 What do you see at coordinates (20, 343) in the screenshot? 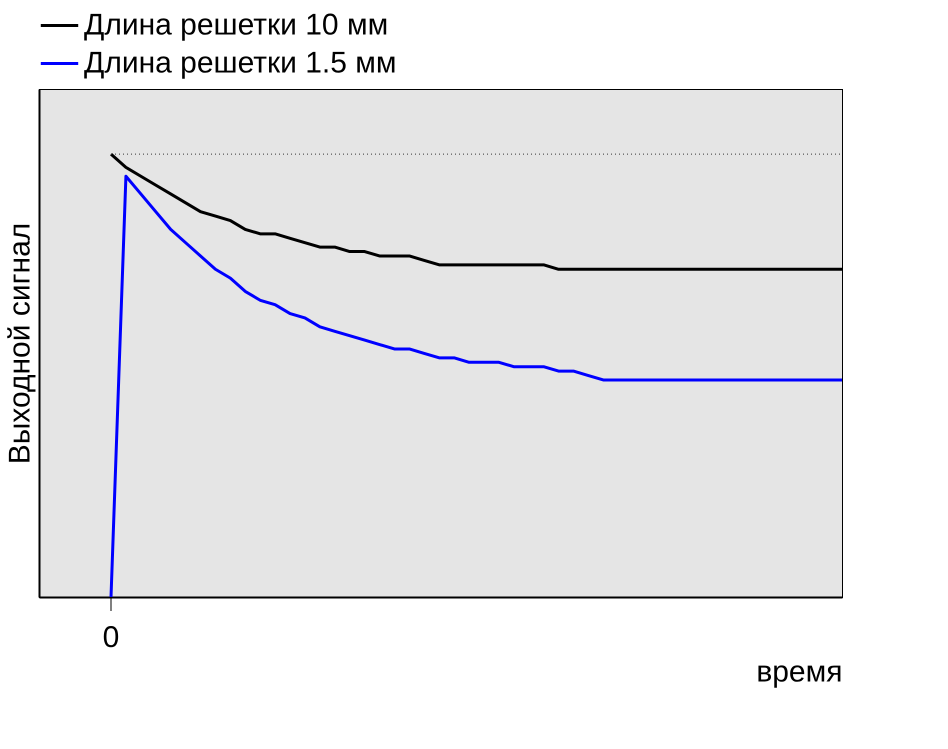
I see `y-axis-title: Выходной сигнал` at bounding box center [20, 343].